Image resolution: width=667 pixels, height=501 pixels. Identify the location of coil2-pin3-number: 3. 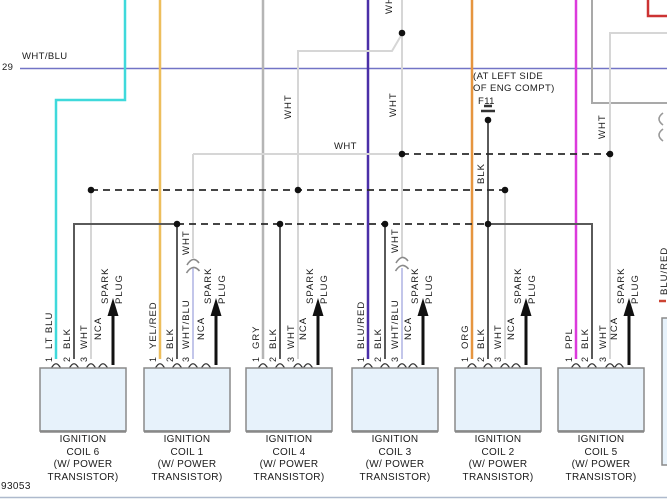
(498, 358).